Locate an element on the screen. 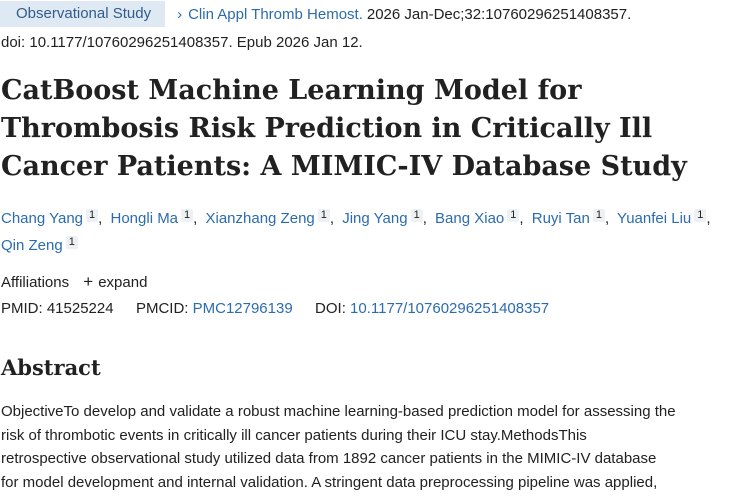 The width and height of the screenshot is (750, 500). affiliations-label: Affiliations is located at coordinates (35, 282).